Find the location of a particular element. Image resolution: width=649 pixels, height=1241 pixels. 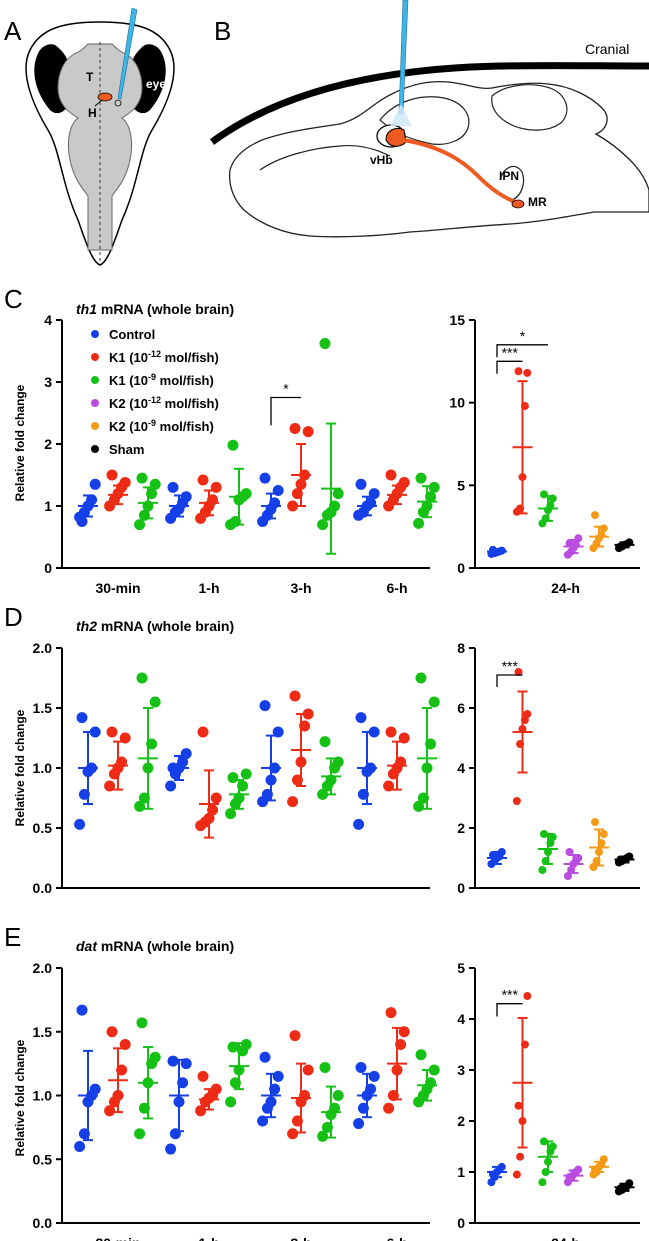

panel-c-gene: th1 is located at coordinates (86, 309).